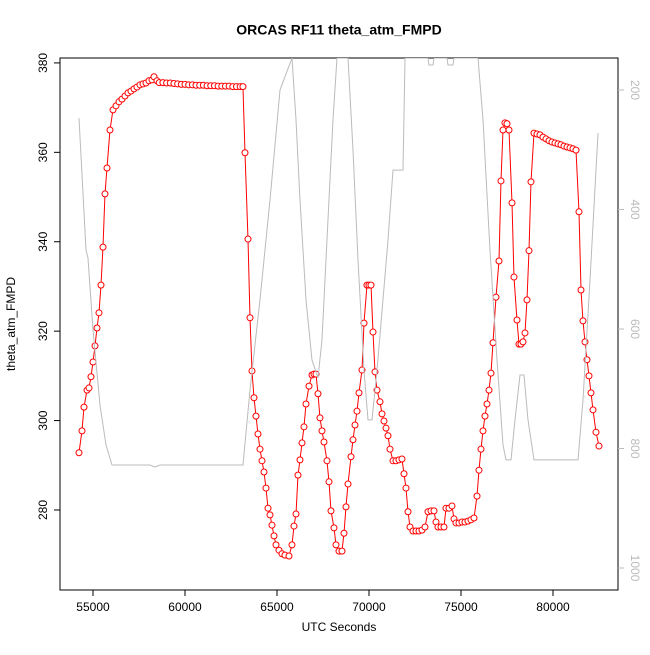 The height and width of the screenshot is (655, 650). What do you see at coordinates (43, 420) in the screenshot?
I see `y-tick-label: 300` at bounding box center [43, 420].